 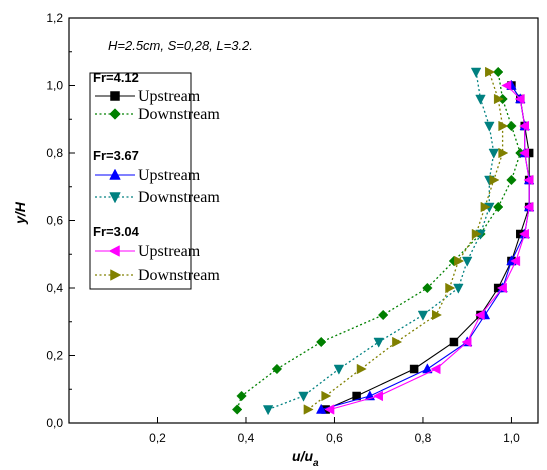 What do you see at coordinates (116, 231) in the screenshot?
I see `legend-group-title-2: Fr=3.04` at bounding box center [116, 231].